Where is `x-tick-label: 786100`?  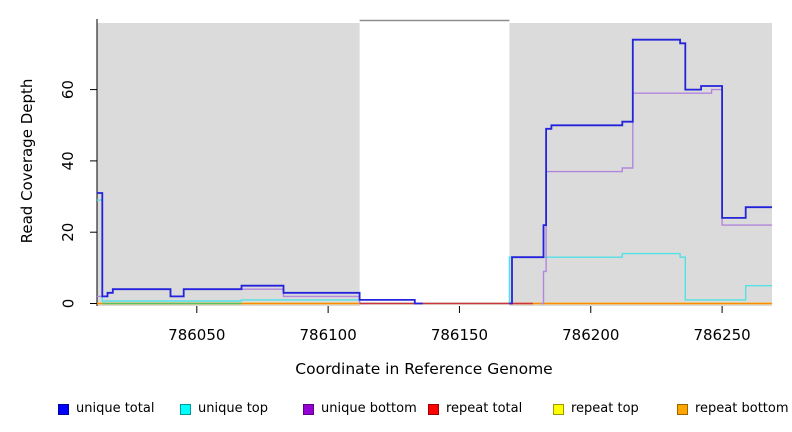 x-tick-label: 786100 is located at coordinates (327, 335).